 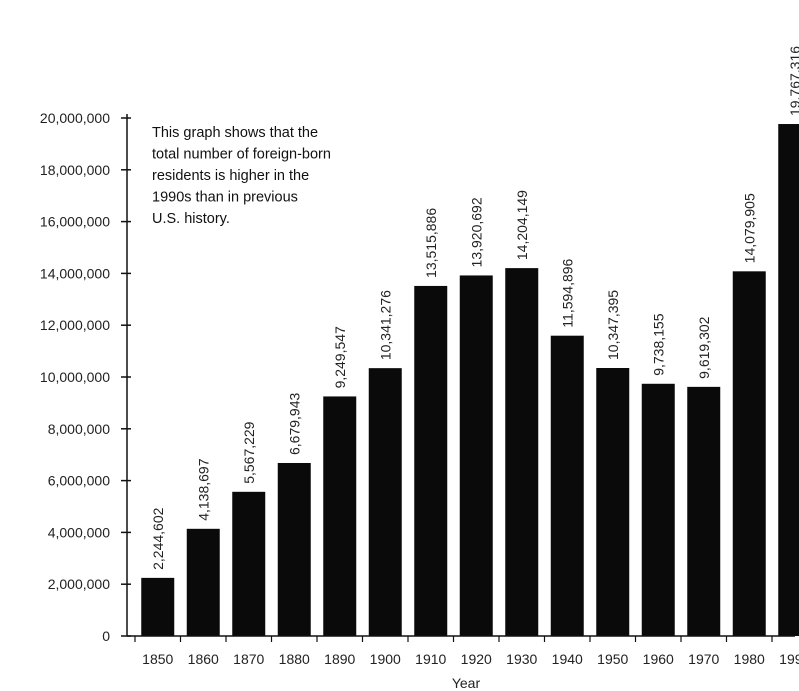 What do you see at coordinates (567, 485) in the screenshot?
I see `bar-1940` at bounding box center [567, 485].